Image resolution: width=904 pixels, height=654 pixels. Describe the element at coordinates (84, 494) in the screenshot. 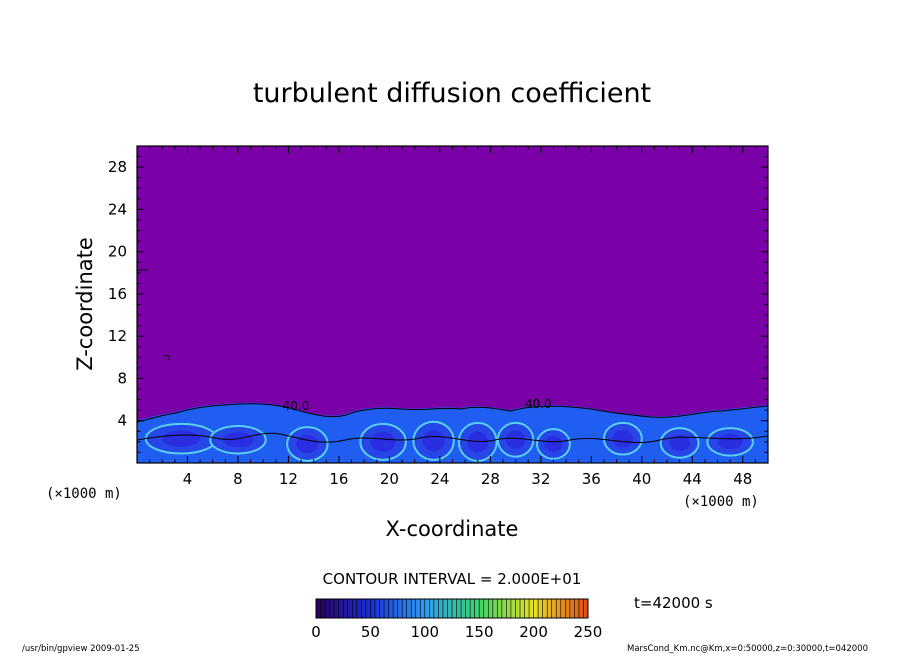

I see `x-unit-label-left: (×1000 m)` at that location.